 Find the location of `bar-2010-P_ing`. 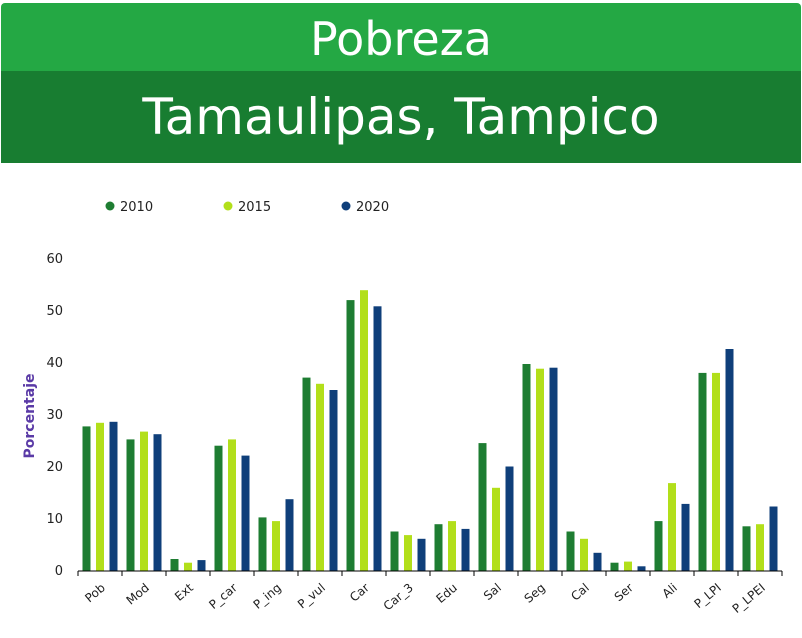

bar-2010-P_ing is located at coordinates (262, 544).